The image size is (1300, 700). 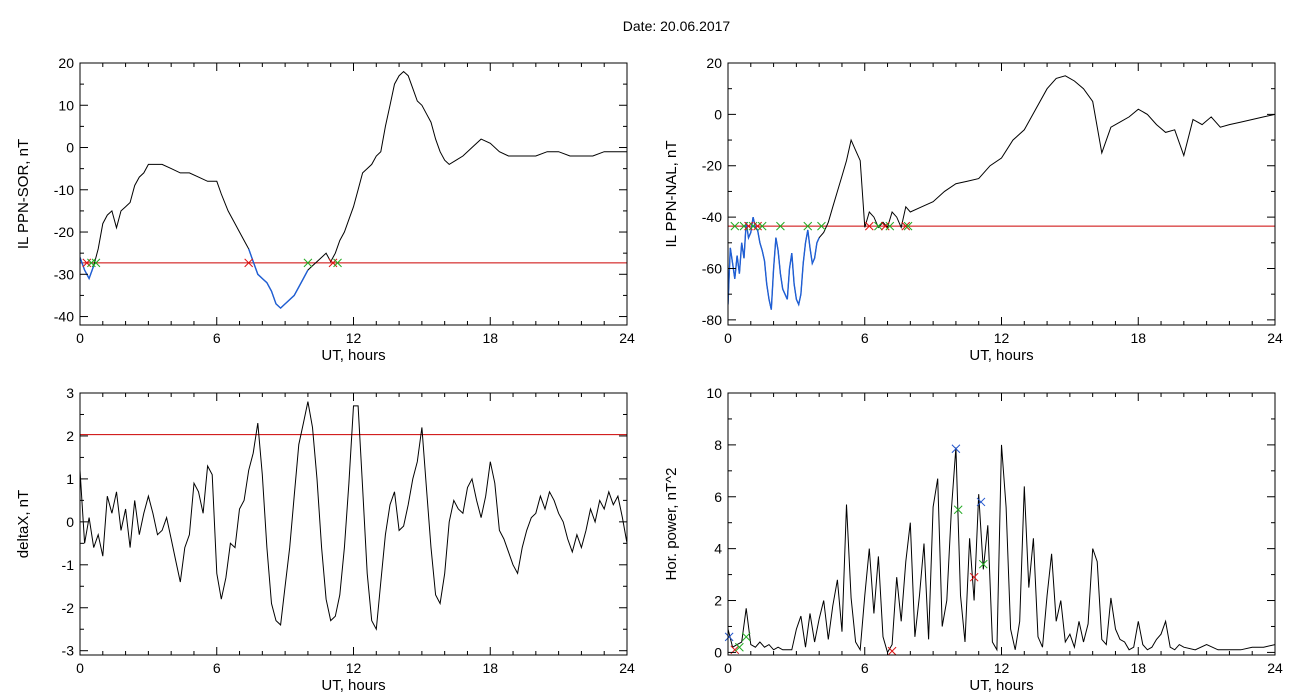 What do you see at coordinates (639, 26) in the screenshot?
I see `figure-title-label: Date:` at bounding box center [639, 26].